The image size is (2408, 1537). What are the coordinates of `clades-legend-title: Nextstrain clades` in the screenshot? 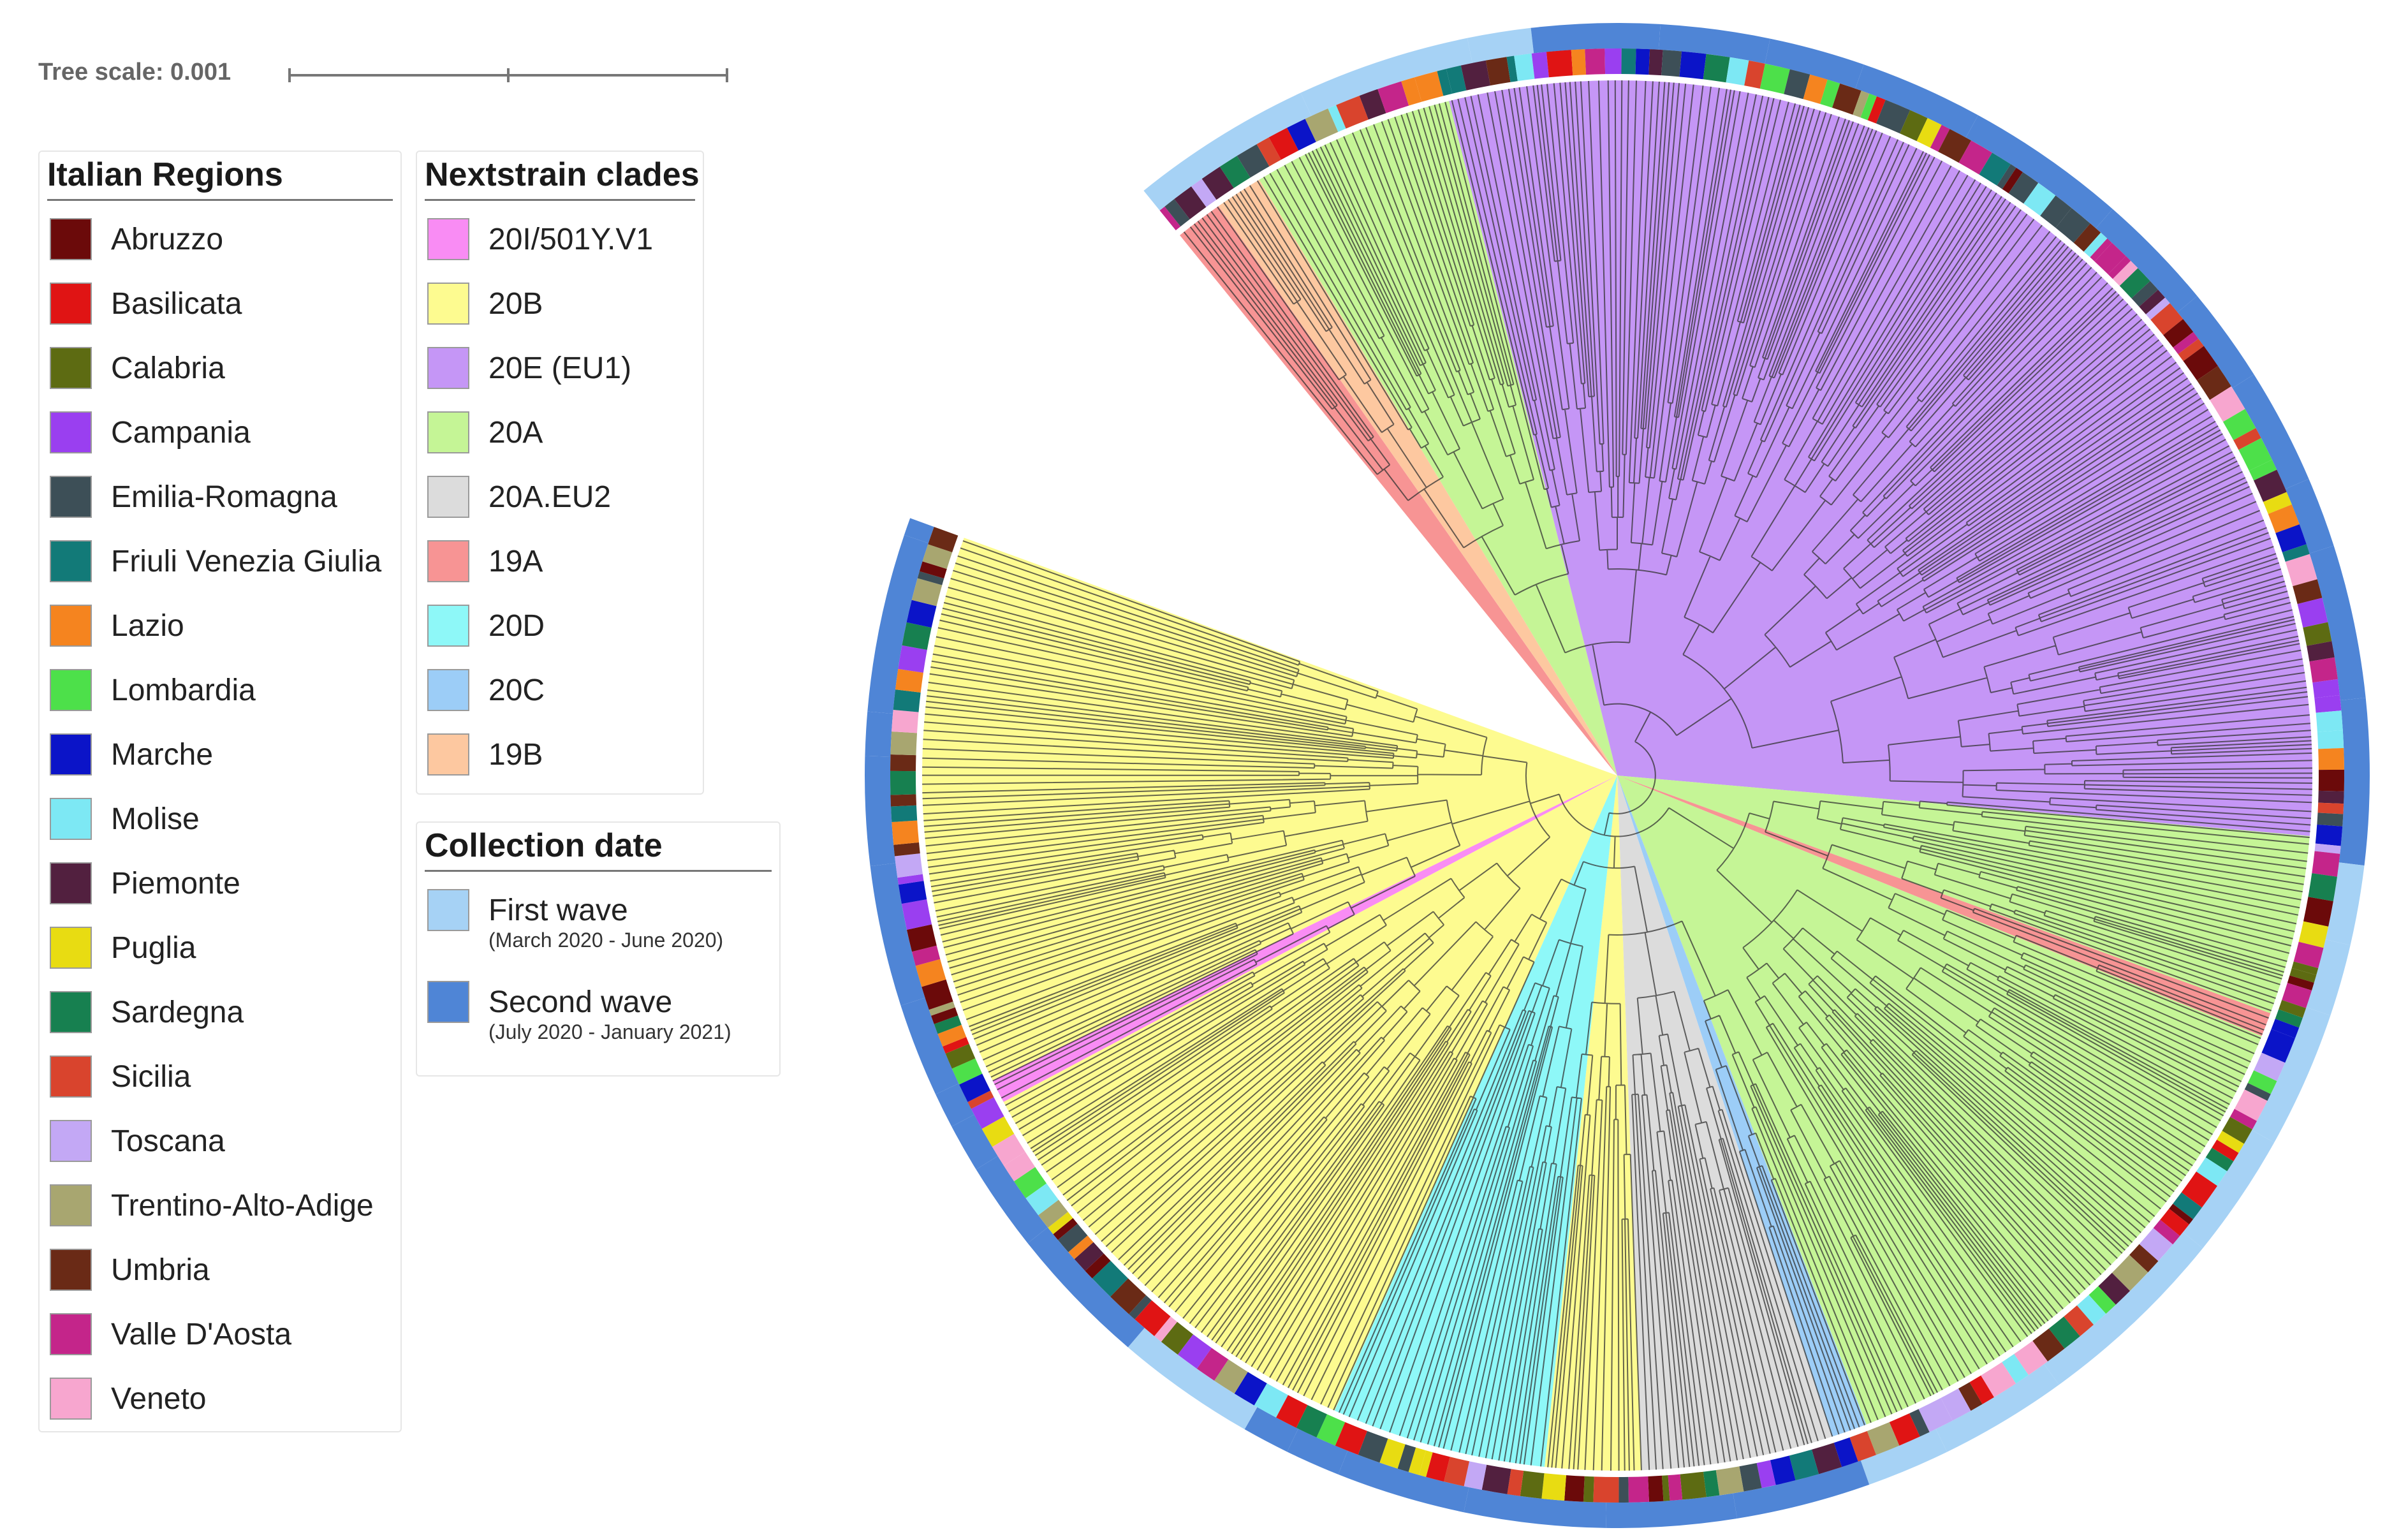 It's located at (562, 178).